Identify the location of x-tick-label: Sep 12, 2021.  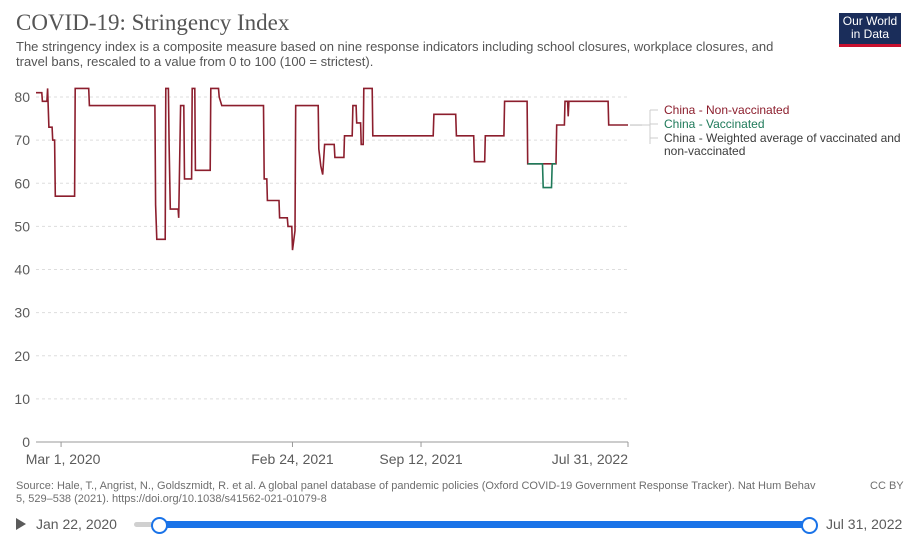
(421, 459).